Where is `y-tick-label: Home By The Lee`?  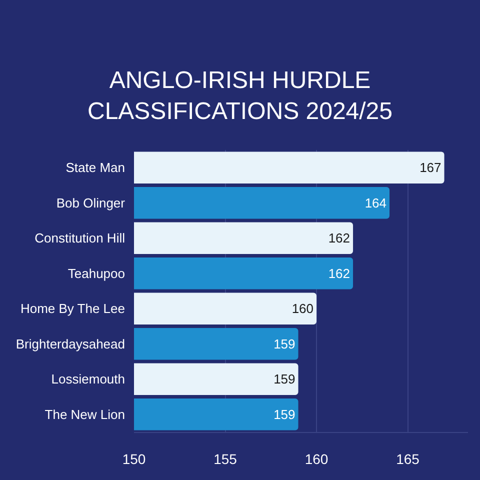
y-tick-label: Home By The Lee is located at coordinates (72, 308).